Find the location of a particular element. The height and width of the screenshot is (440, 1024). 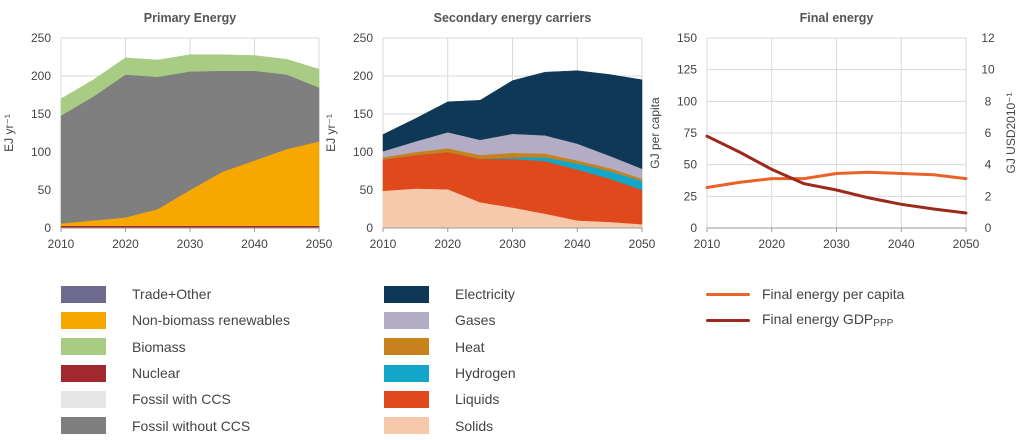

y-right-tick-label: 4 is located at coordinates (988, 165).